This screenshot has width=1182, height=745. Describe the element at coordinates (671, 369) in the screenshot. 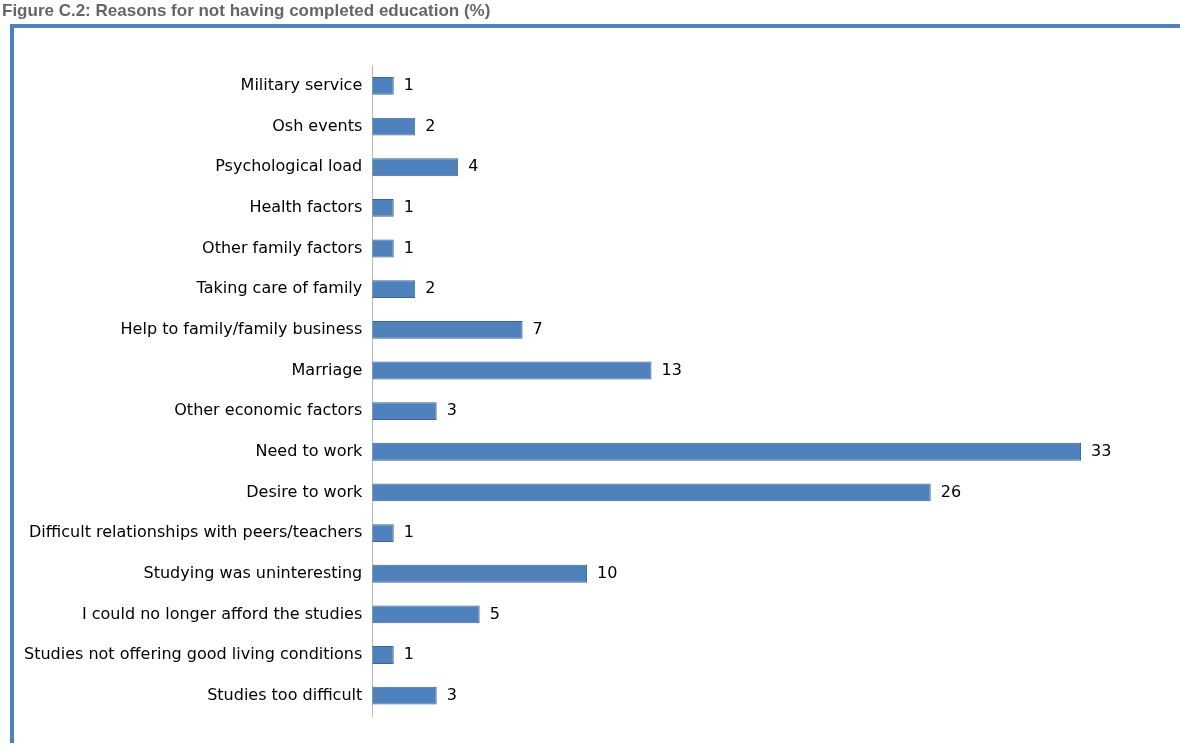

I see `data-label: 13` at that location.